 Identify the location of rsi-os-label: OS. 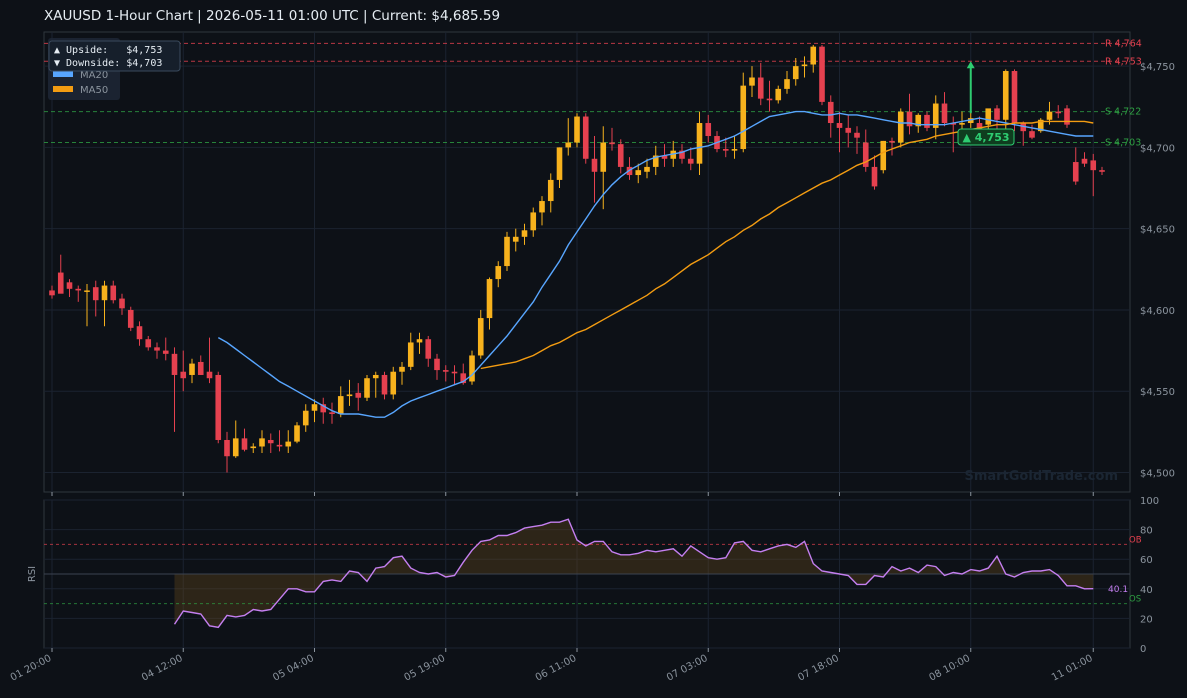
(1135, 600).